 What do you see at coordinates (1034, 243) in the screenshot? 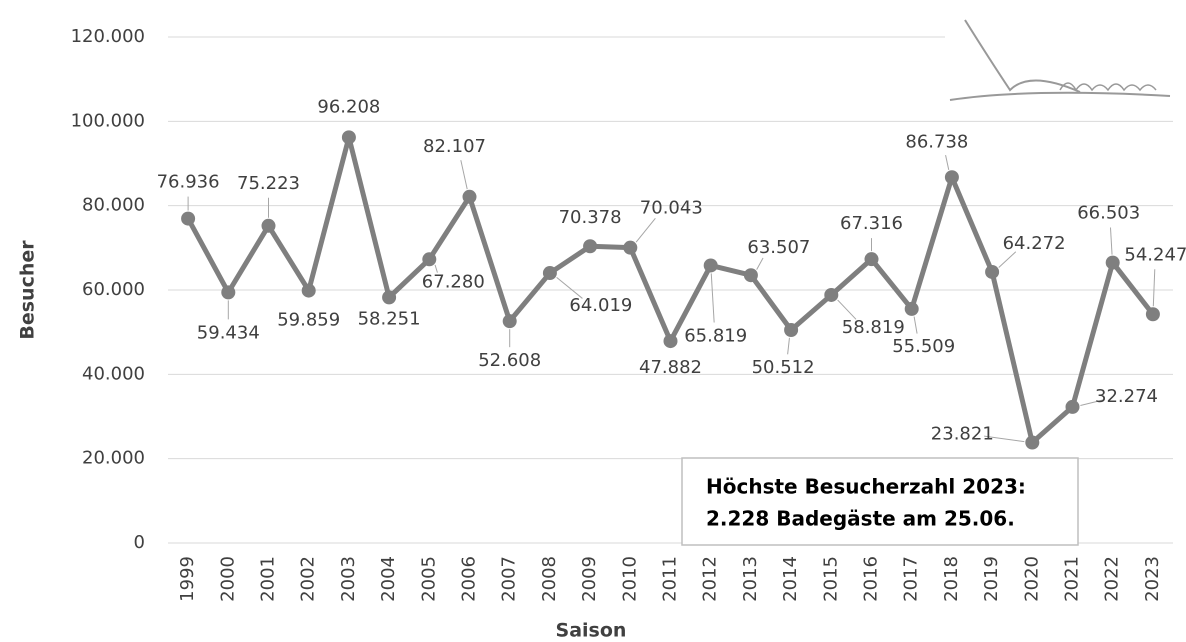
I see `data-label: 64.272` at bounding box center [1034, 243].